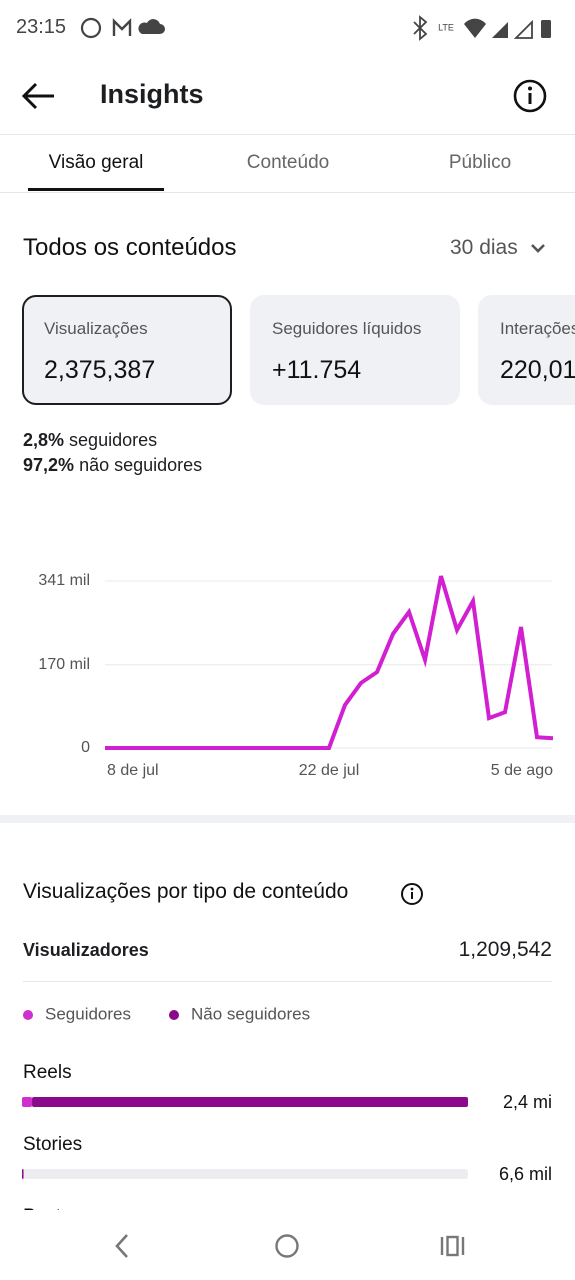  Describe the element at coordinates (538, 248) in the screenshot. I see `dropdown-chevron` at that location.